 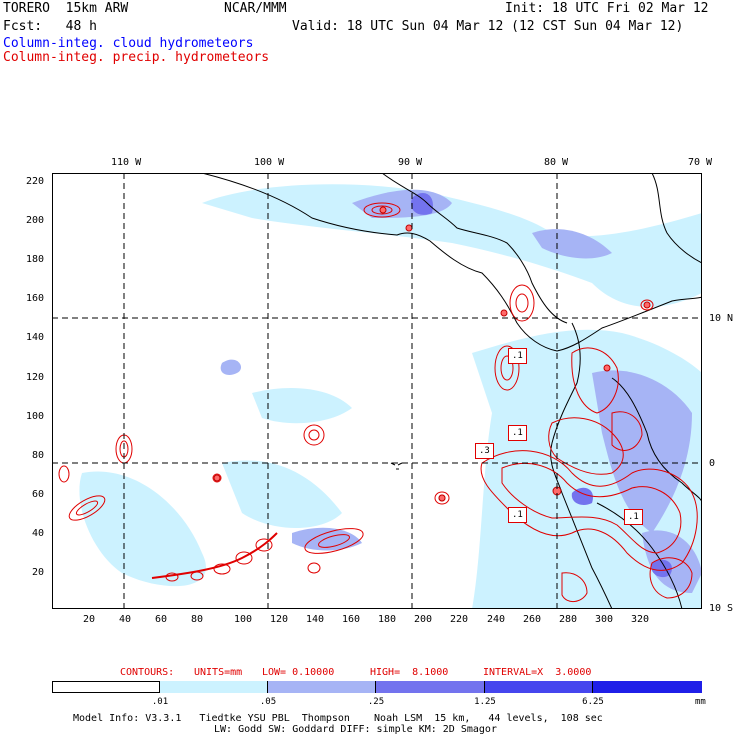 I want to click on x-tick: 60, so click(x=161, y=619).